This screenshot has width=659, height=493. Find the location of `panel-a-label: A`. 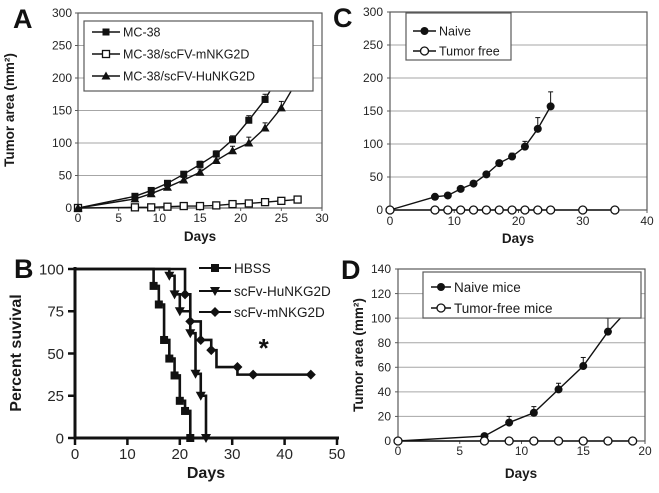

panel-a-label: A is located at coordinates (23, 19).